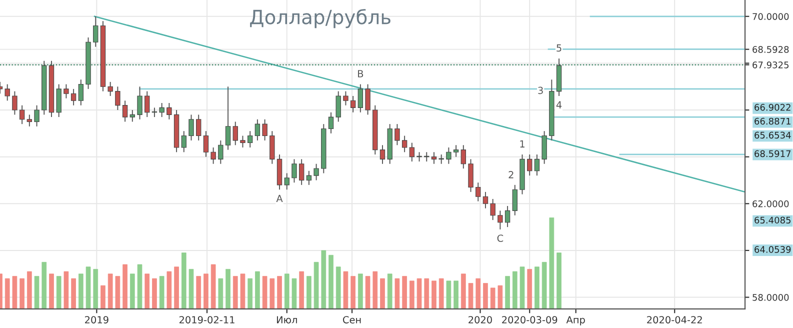 This screenshot has width=793, height=328. I want to click on y-tick-label: 62.0000, so click(770, 204).